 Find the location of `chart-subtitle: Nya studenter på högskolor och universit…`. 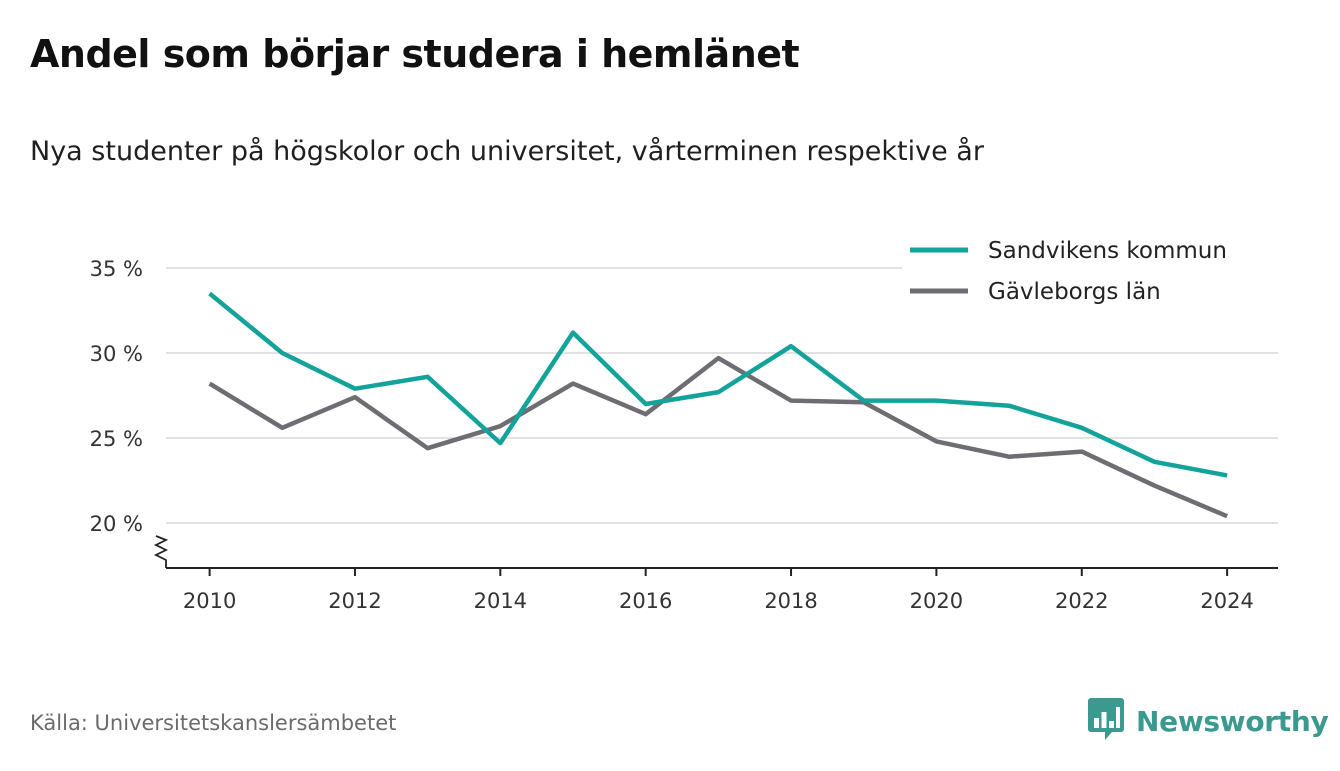

chart-subtitle: Nya studenter på högskolor och universit… is located at coordinates (507, 151).